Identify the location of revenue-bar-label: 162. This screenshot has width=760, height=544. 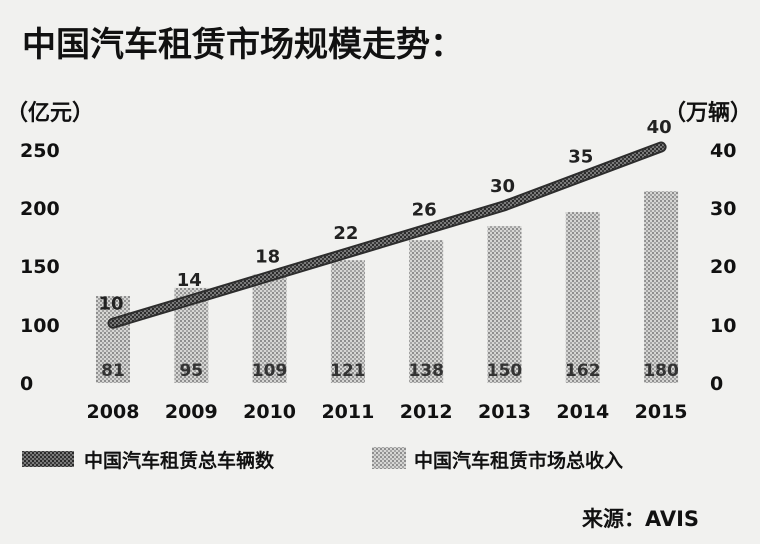
(583, 371).